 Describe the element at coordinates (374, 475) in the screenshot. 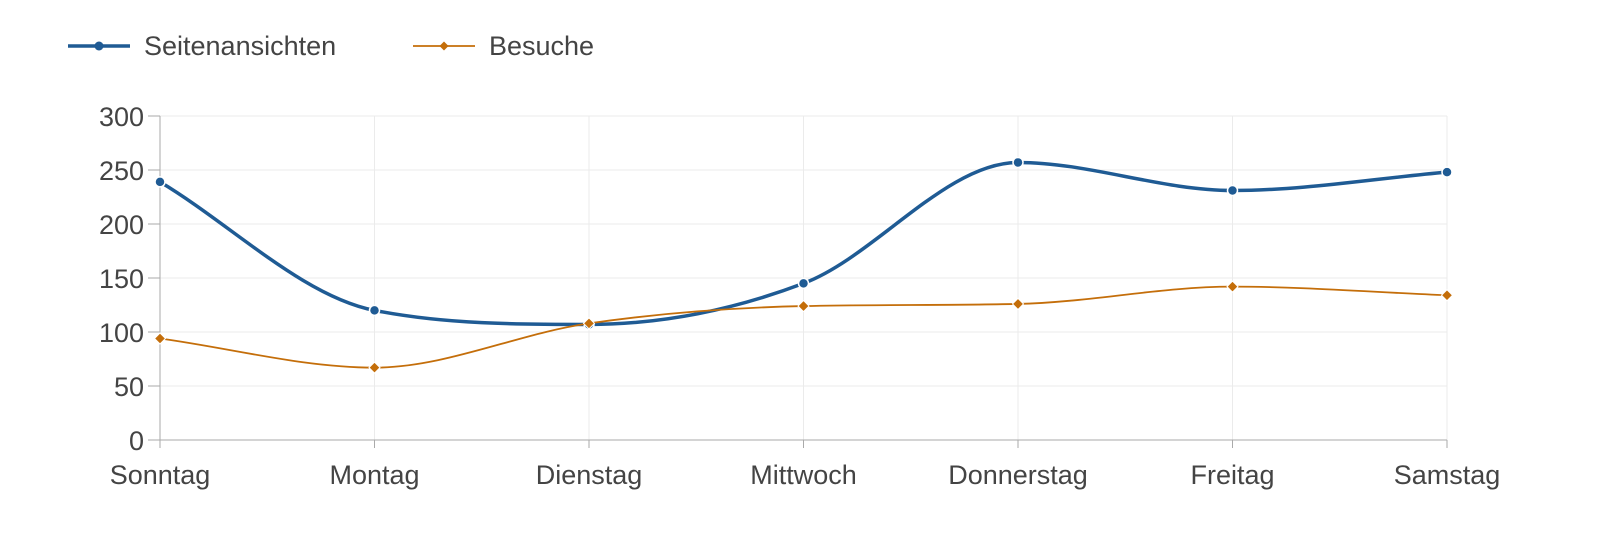

I see `x-tick-label: Montag` at that location.